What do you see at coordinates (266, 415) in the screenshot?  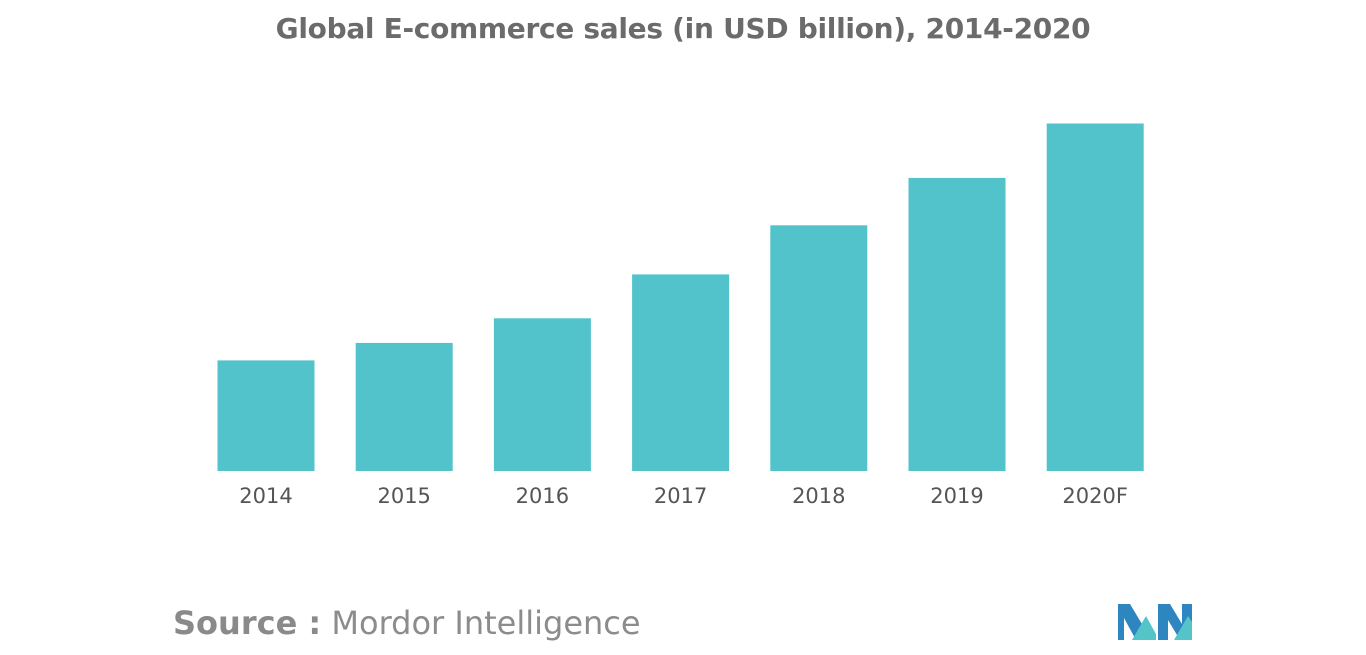 I see `bar-2014` at bounding box center [266, 415].